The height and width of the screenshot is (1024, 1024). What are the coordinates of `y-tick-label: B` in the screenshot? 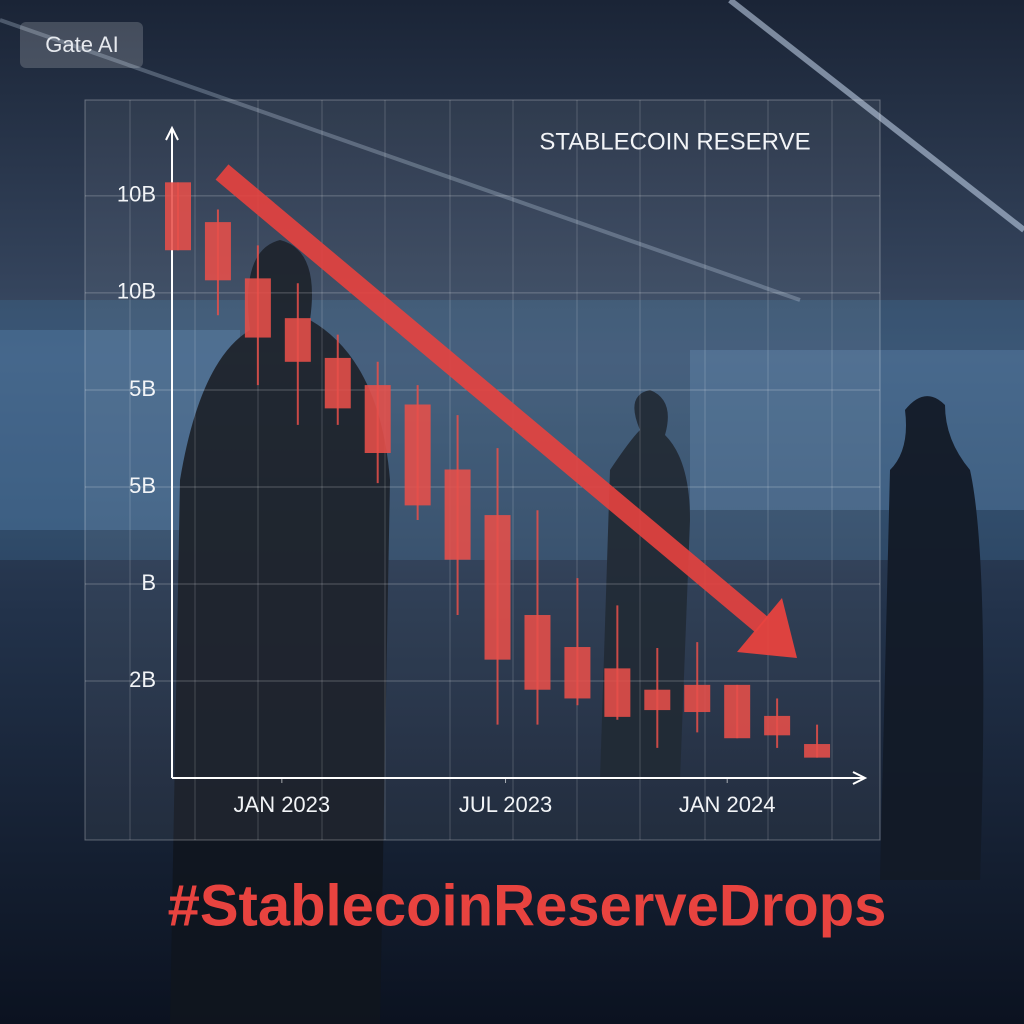 It's located at (148, 582).